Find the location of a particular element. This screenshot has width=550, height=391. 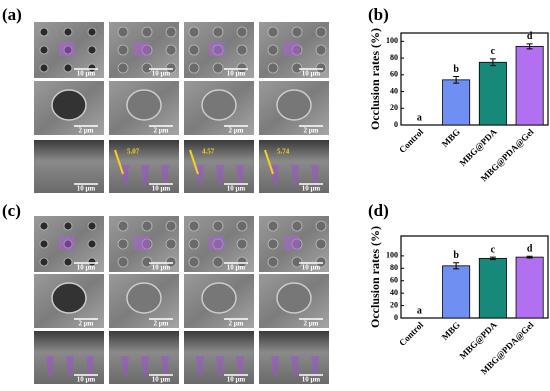

significance-letter: b is located at coordinates (456, 69).